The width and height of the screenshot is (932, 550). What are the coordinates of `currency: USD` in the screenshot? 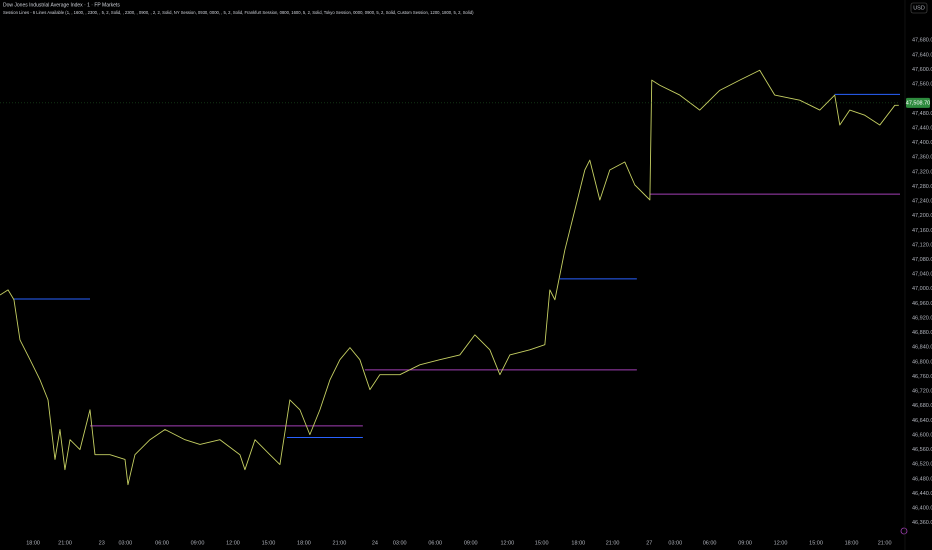 It's located at (919, 8).